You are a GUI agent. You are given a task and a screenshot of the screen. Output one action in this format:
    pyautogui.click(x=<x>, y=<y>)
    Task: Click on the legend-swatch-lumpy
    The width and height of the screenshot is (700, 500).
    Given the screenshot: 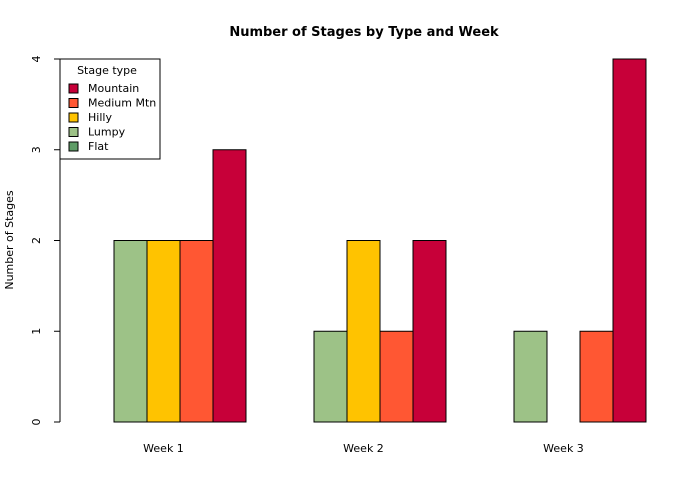 What is the action you would take?
    pyautogui.click(x=73, y=132)
    